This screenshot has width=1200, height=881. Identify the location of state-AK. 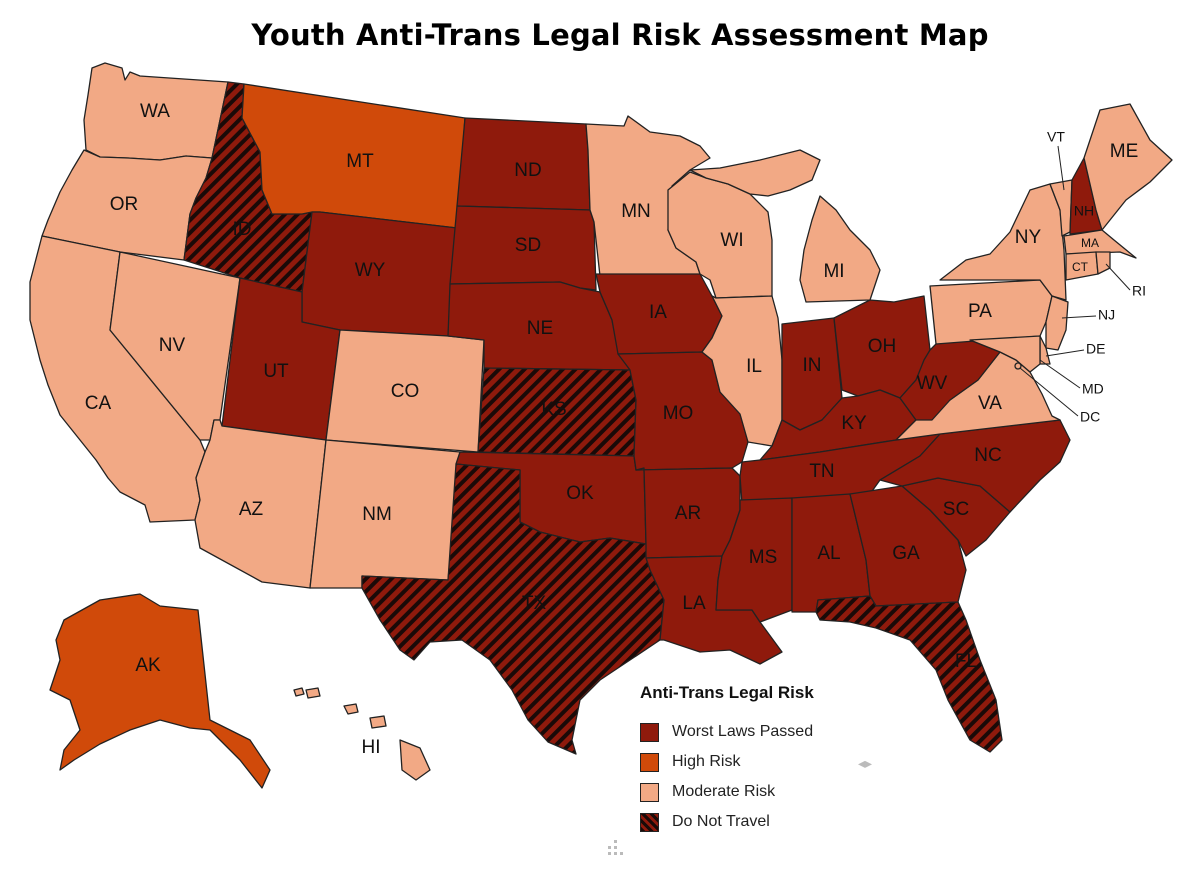
(160, 691).